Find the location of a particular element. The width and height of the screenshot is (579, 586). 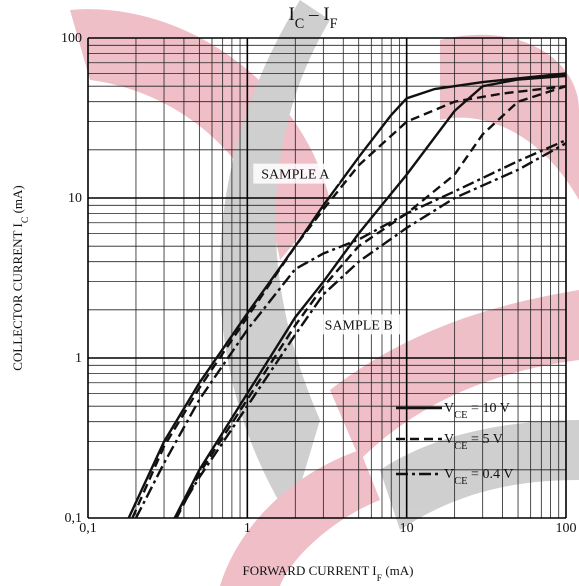

annotation: SAMPLE A is located at coordinates (295, 175).